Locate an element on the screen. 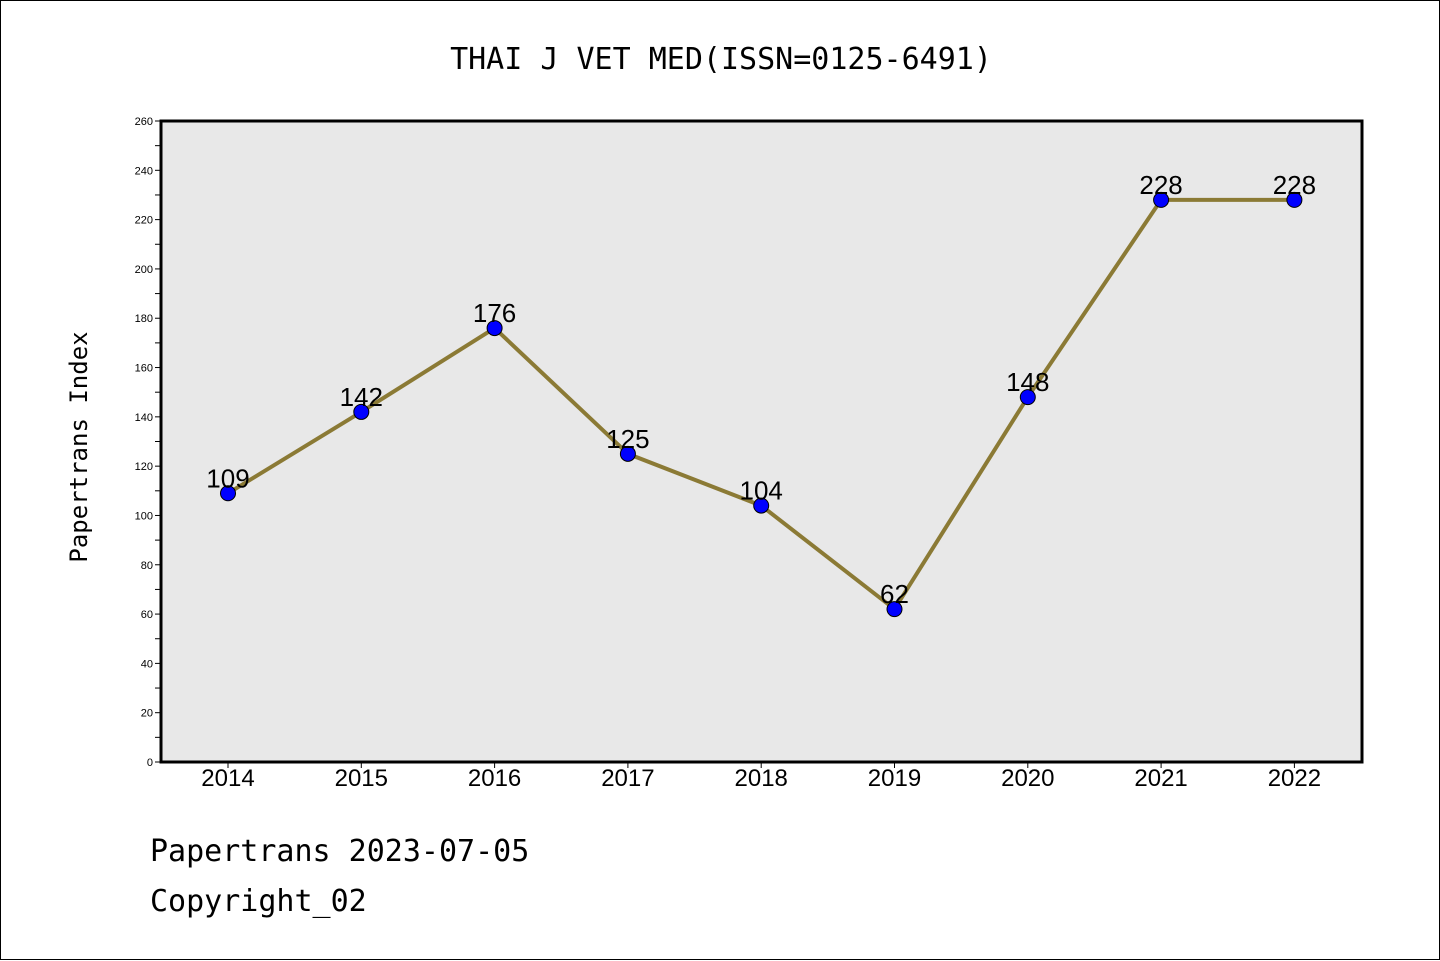 The height and width of the screenshot is (961, 1440). y-tick-label: 80 is located at coordinates (147, 566).